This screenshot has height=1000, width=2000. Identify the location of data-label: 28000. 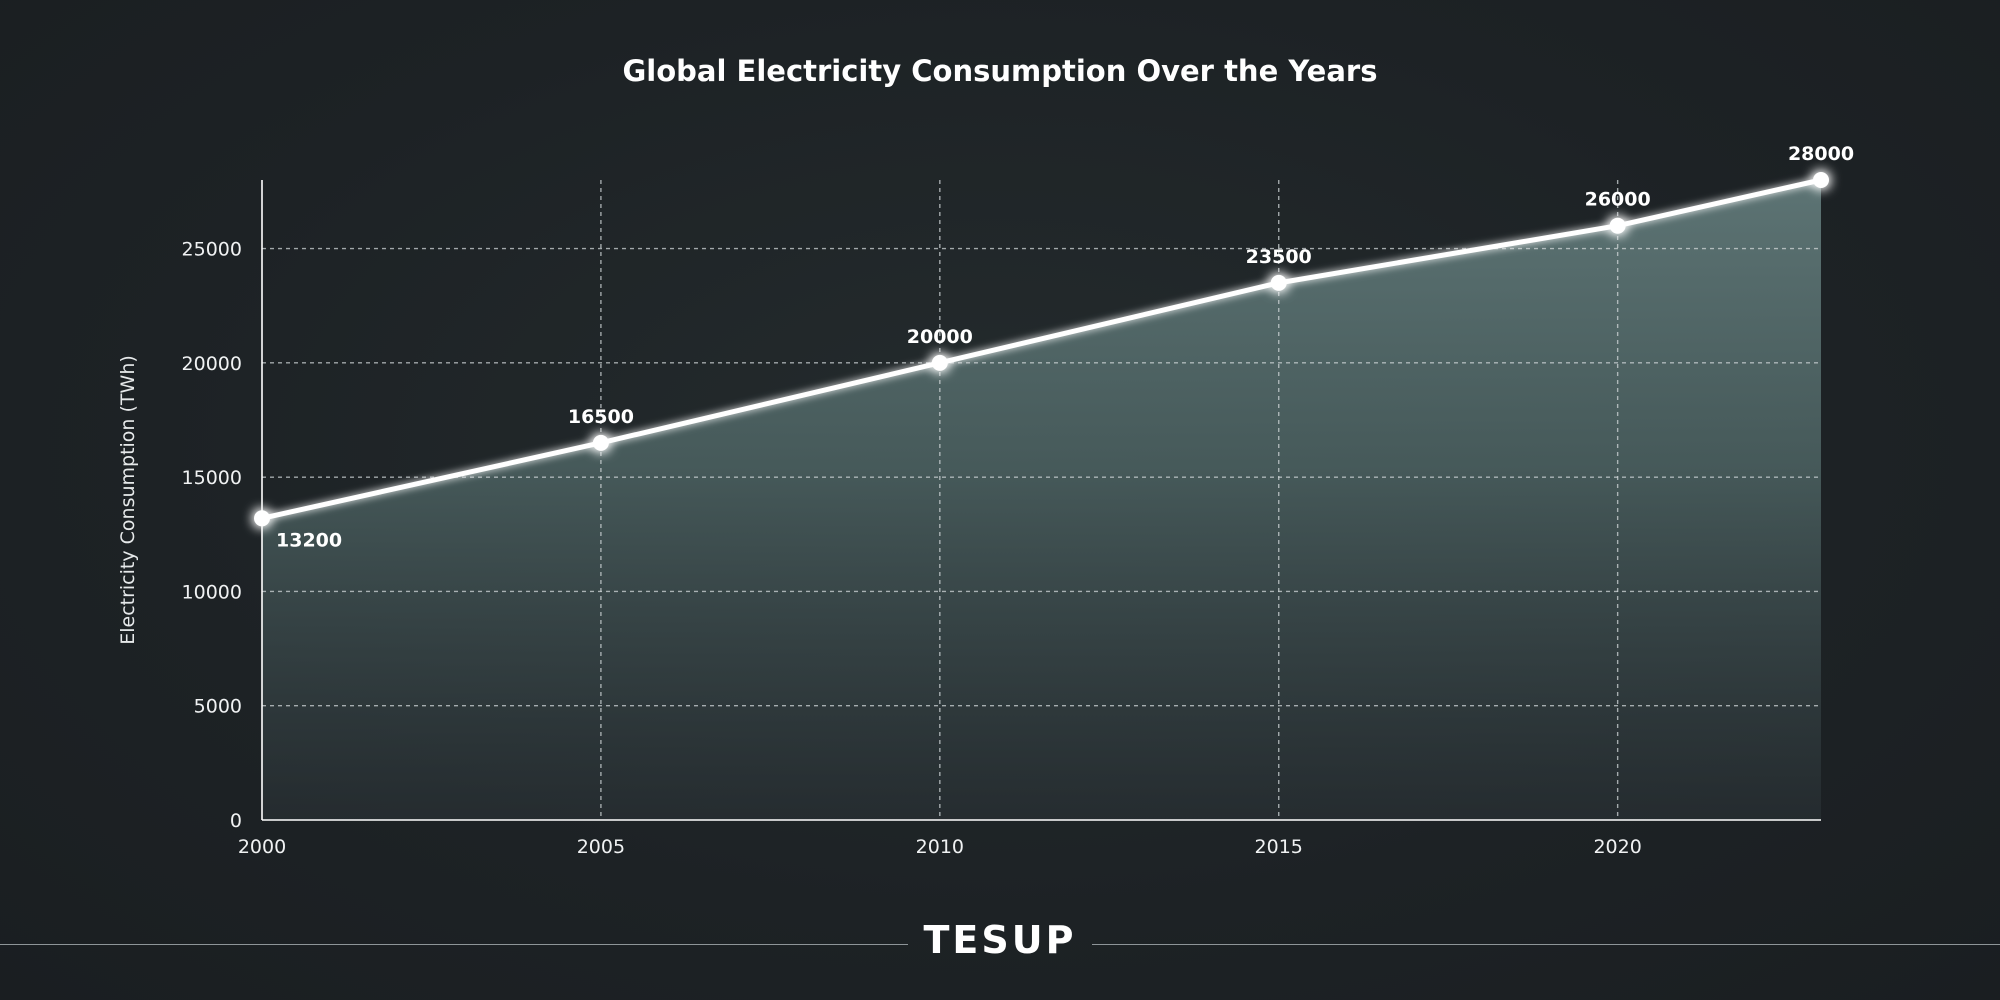
(1821, 154).